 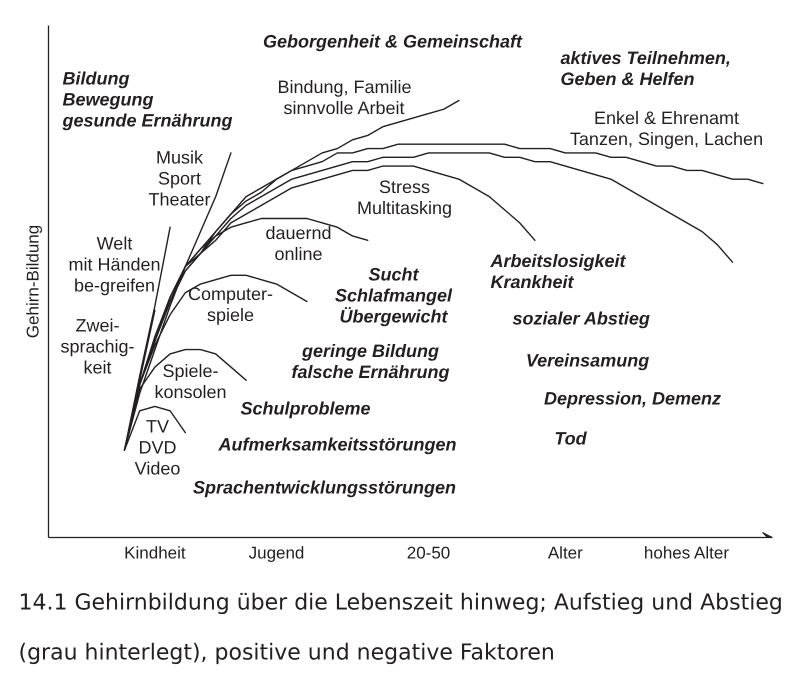 I want to click on annotation: Welt mit Händen be-greifen, so click(x=114, y=265).